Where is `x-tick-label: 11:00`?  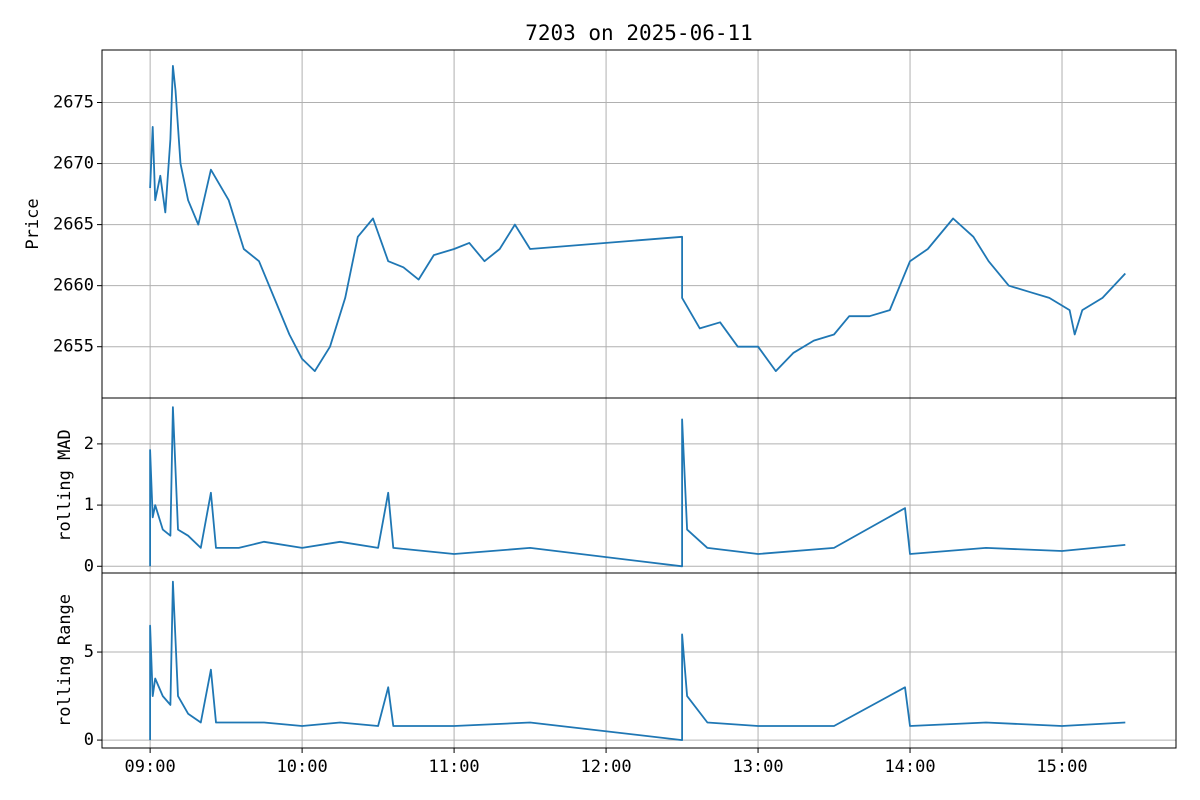 x-tick-label: 11:00 is located at coordinates (453, 767).